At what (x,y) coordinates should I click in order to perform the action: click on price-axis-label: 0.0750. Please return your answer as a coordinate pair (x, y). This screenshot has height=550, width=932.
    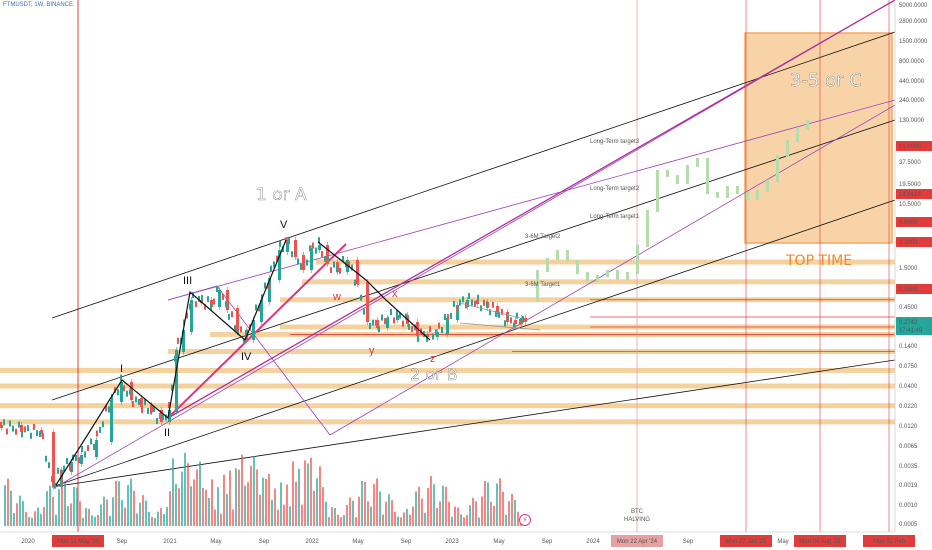
    Looking at the image, I should click on (908, 367).